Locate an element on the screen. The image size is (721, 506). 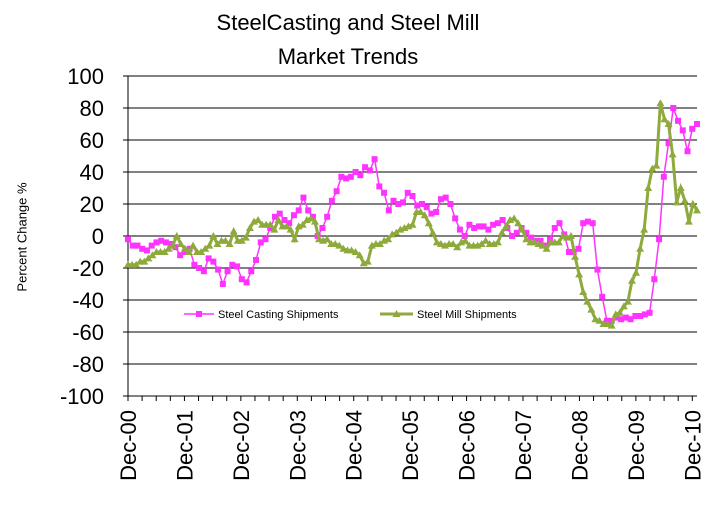
chart-title-line-2: Market Trends is located at coordinates (348, 56).